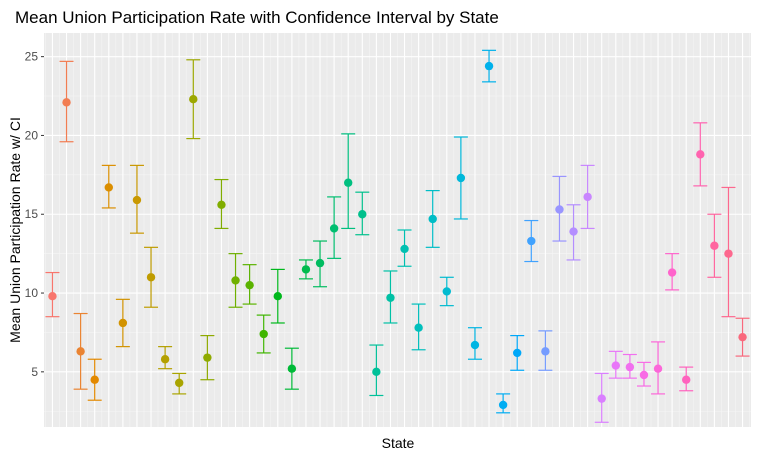 The image size is (758, 459). I want to click on x-axis-title: State, so click(398, 443).